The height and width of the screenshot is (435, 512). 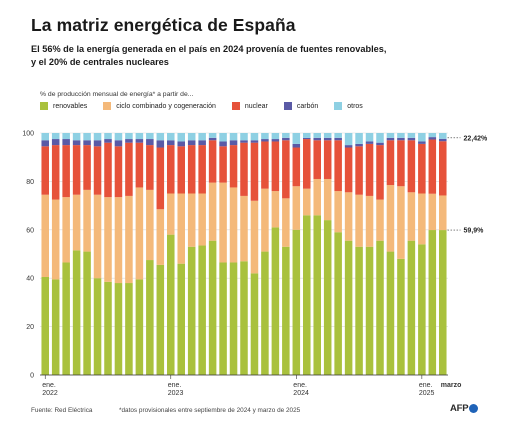 What do you see at coordinates (70, 106) in the screenshot?
I see `legend-label-renovables: renovables` at bounding box center [70, 106].